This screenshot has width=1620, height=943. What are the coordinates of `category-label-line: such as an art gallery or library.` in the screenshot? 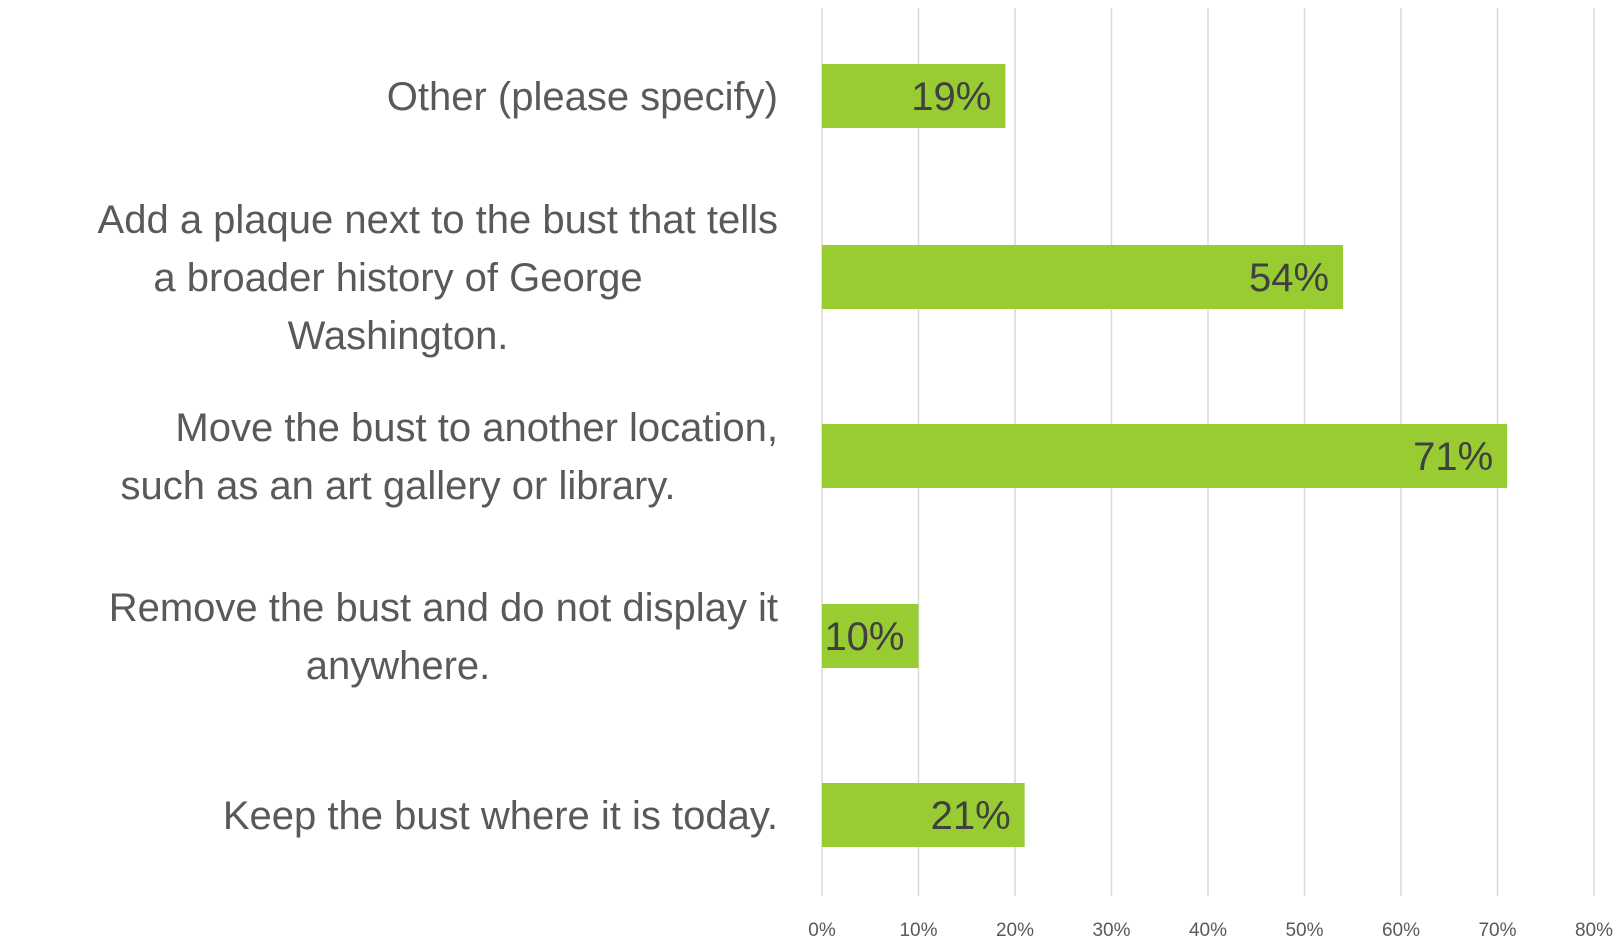 It's located at (397, 486).